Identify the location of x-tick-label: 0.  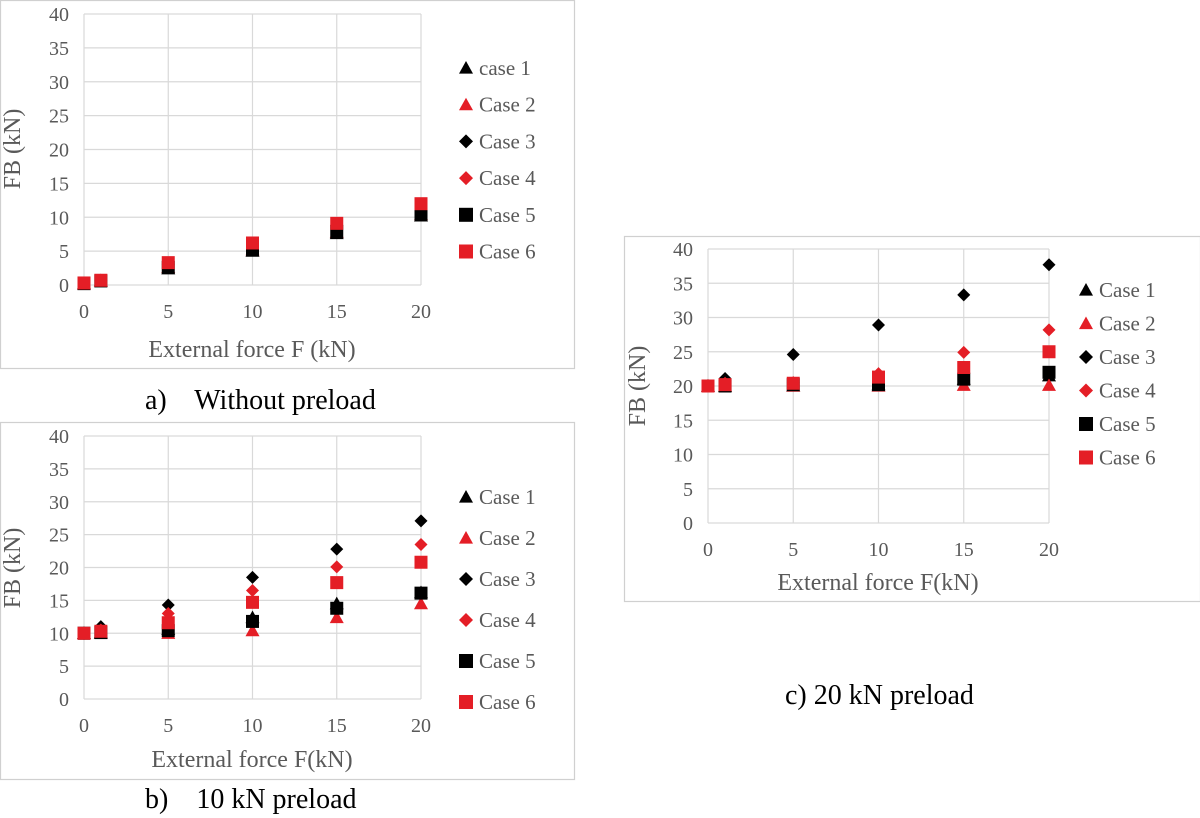
(84, 312).